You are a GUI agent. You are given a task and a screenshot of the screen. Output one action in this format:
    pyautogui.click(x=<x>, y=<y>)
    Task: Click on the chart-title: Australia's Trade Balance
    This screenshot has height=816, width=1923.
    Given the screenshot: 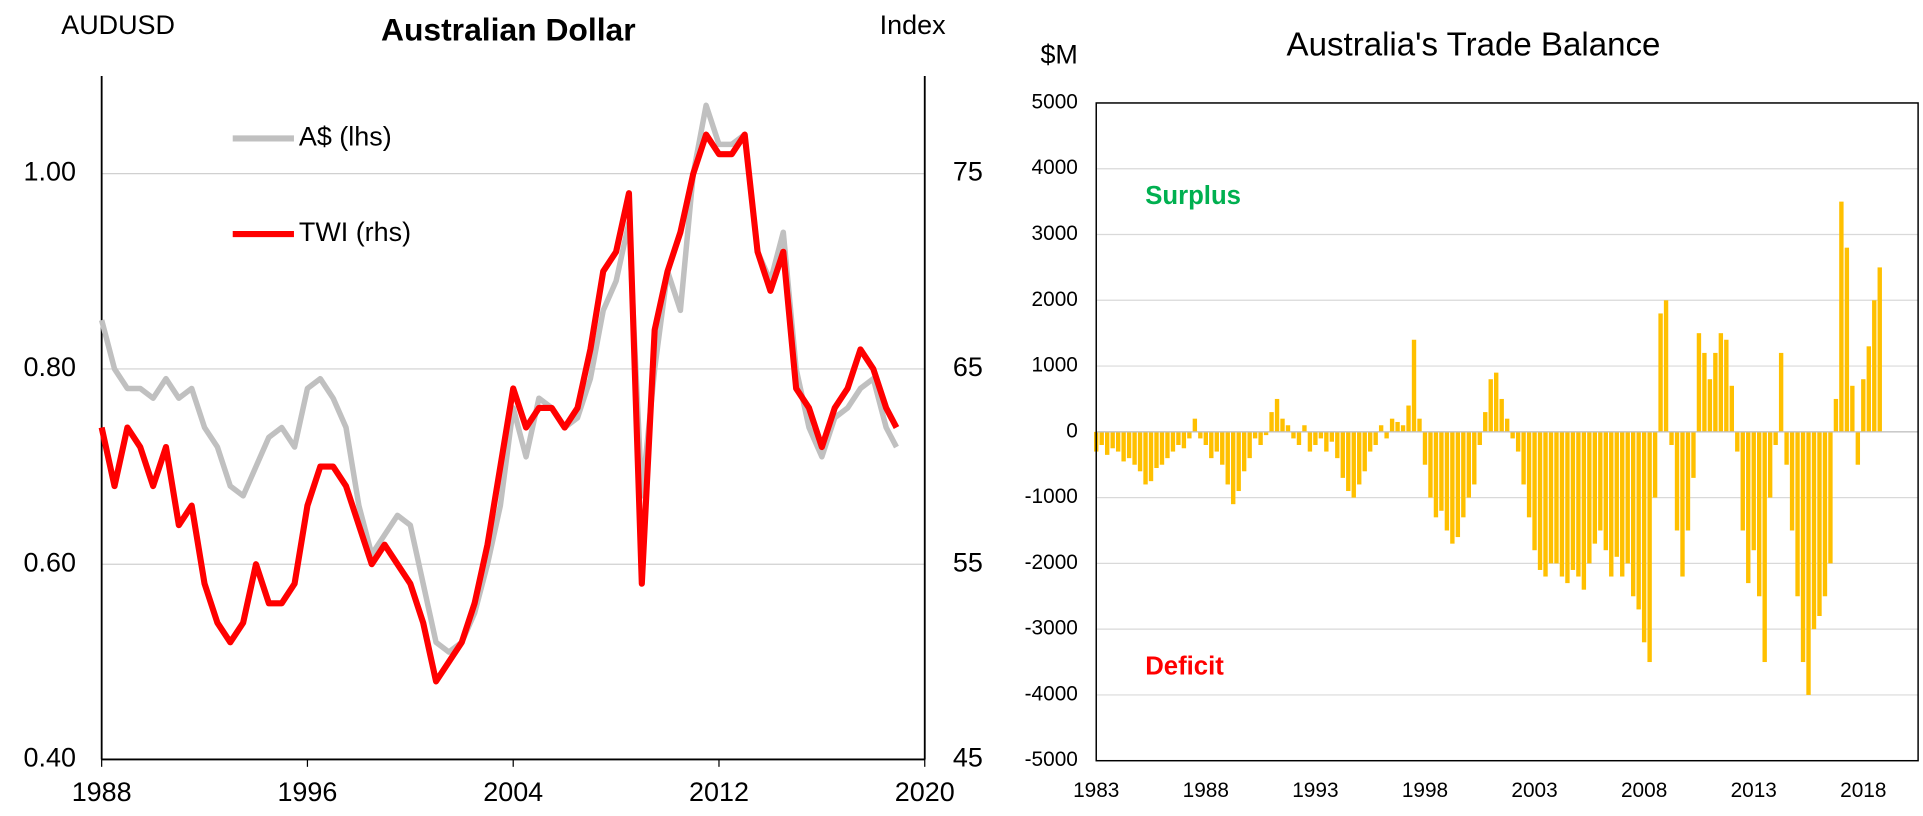 What is the action you would take?
    pyautogui.click(x=1474, y=44)
    